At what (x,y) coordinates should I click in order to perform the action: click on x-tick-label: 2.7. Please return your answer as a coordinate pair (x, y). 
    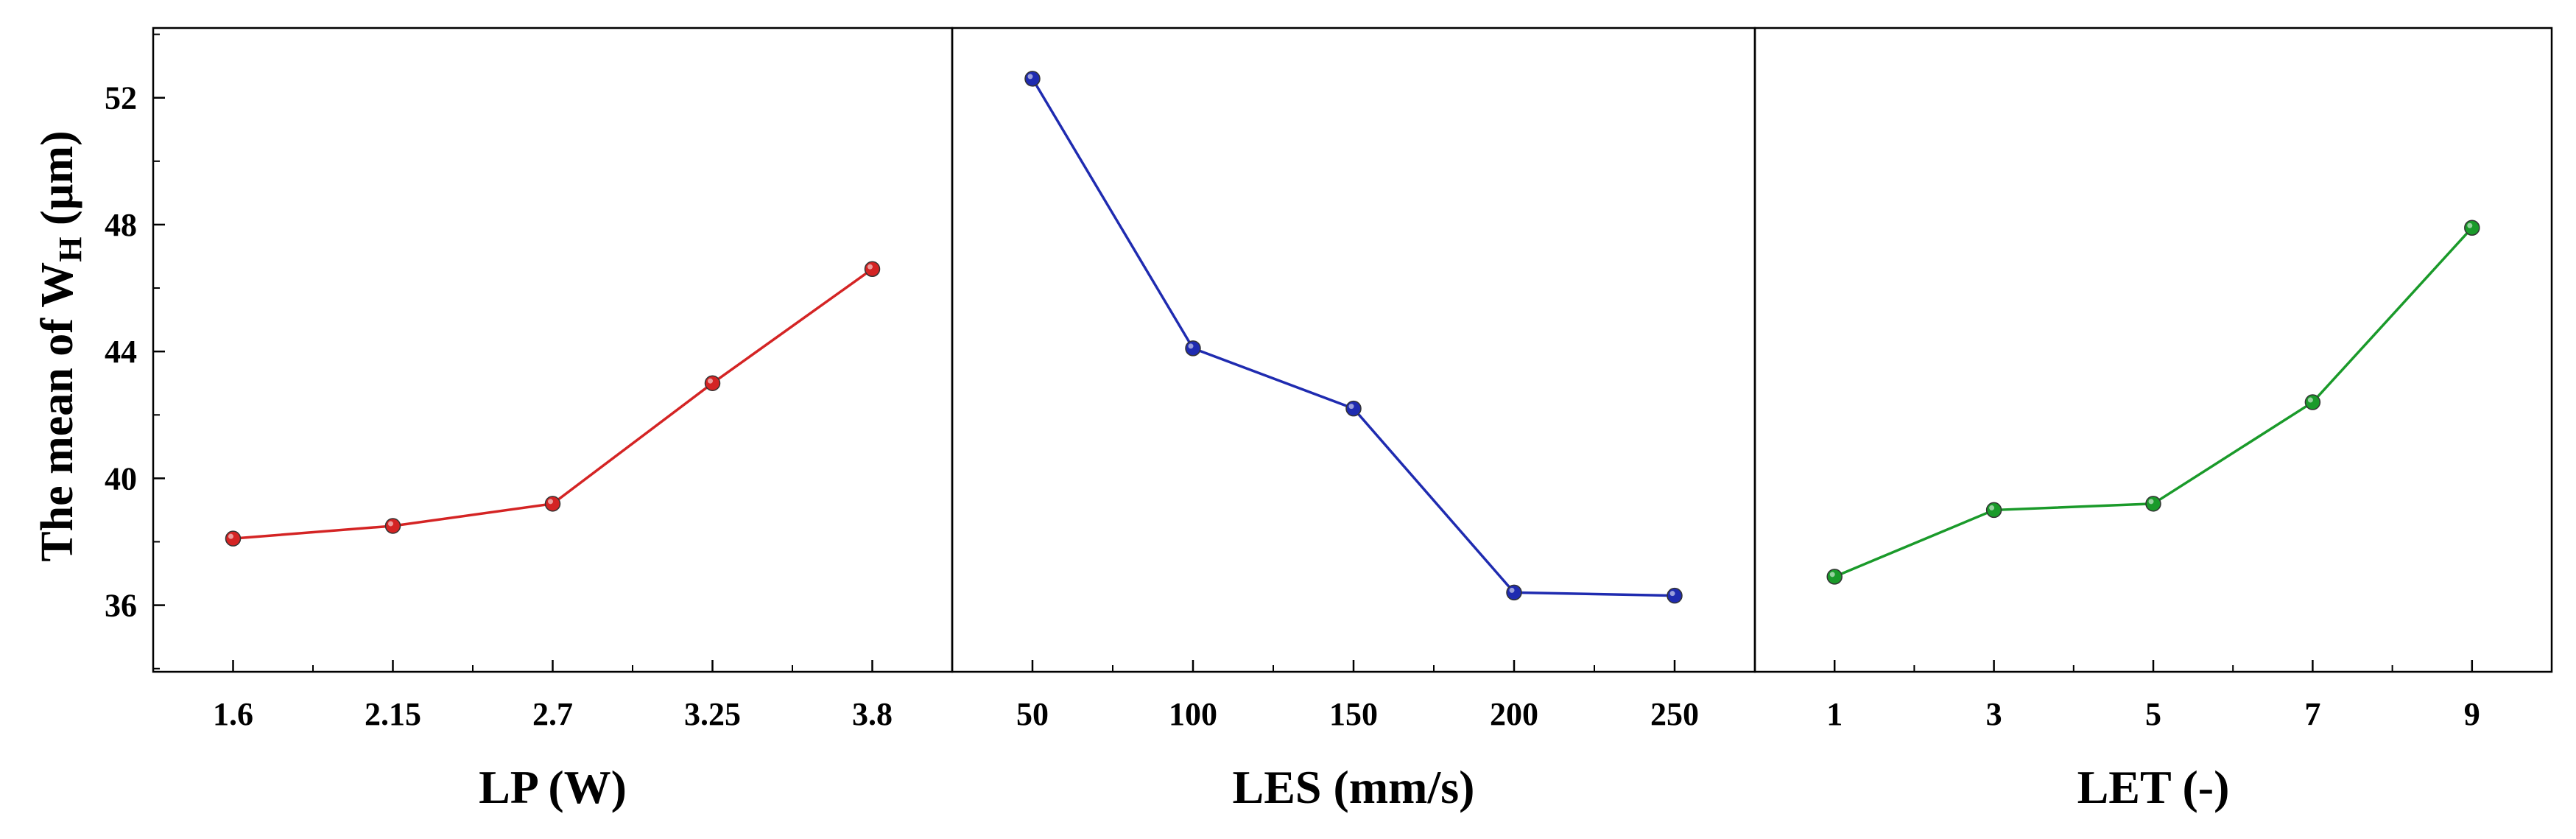
    Looking at the image, I should click on (552, 714).